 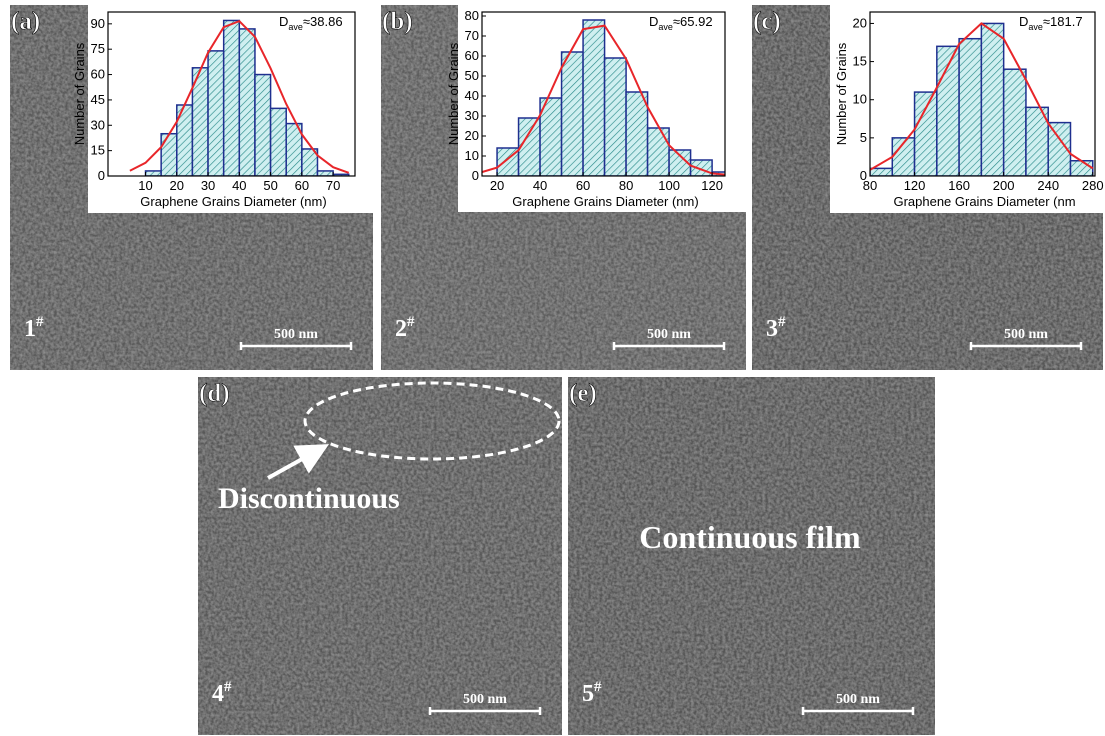 I want to click on y-tick-label: 45, so click(x=98, y=99).